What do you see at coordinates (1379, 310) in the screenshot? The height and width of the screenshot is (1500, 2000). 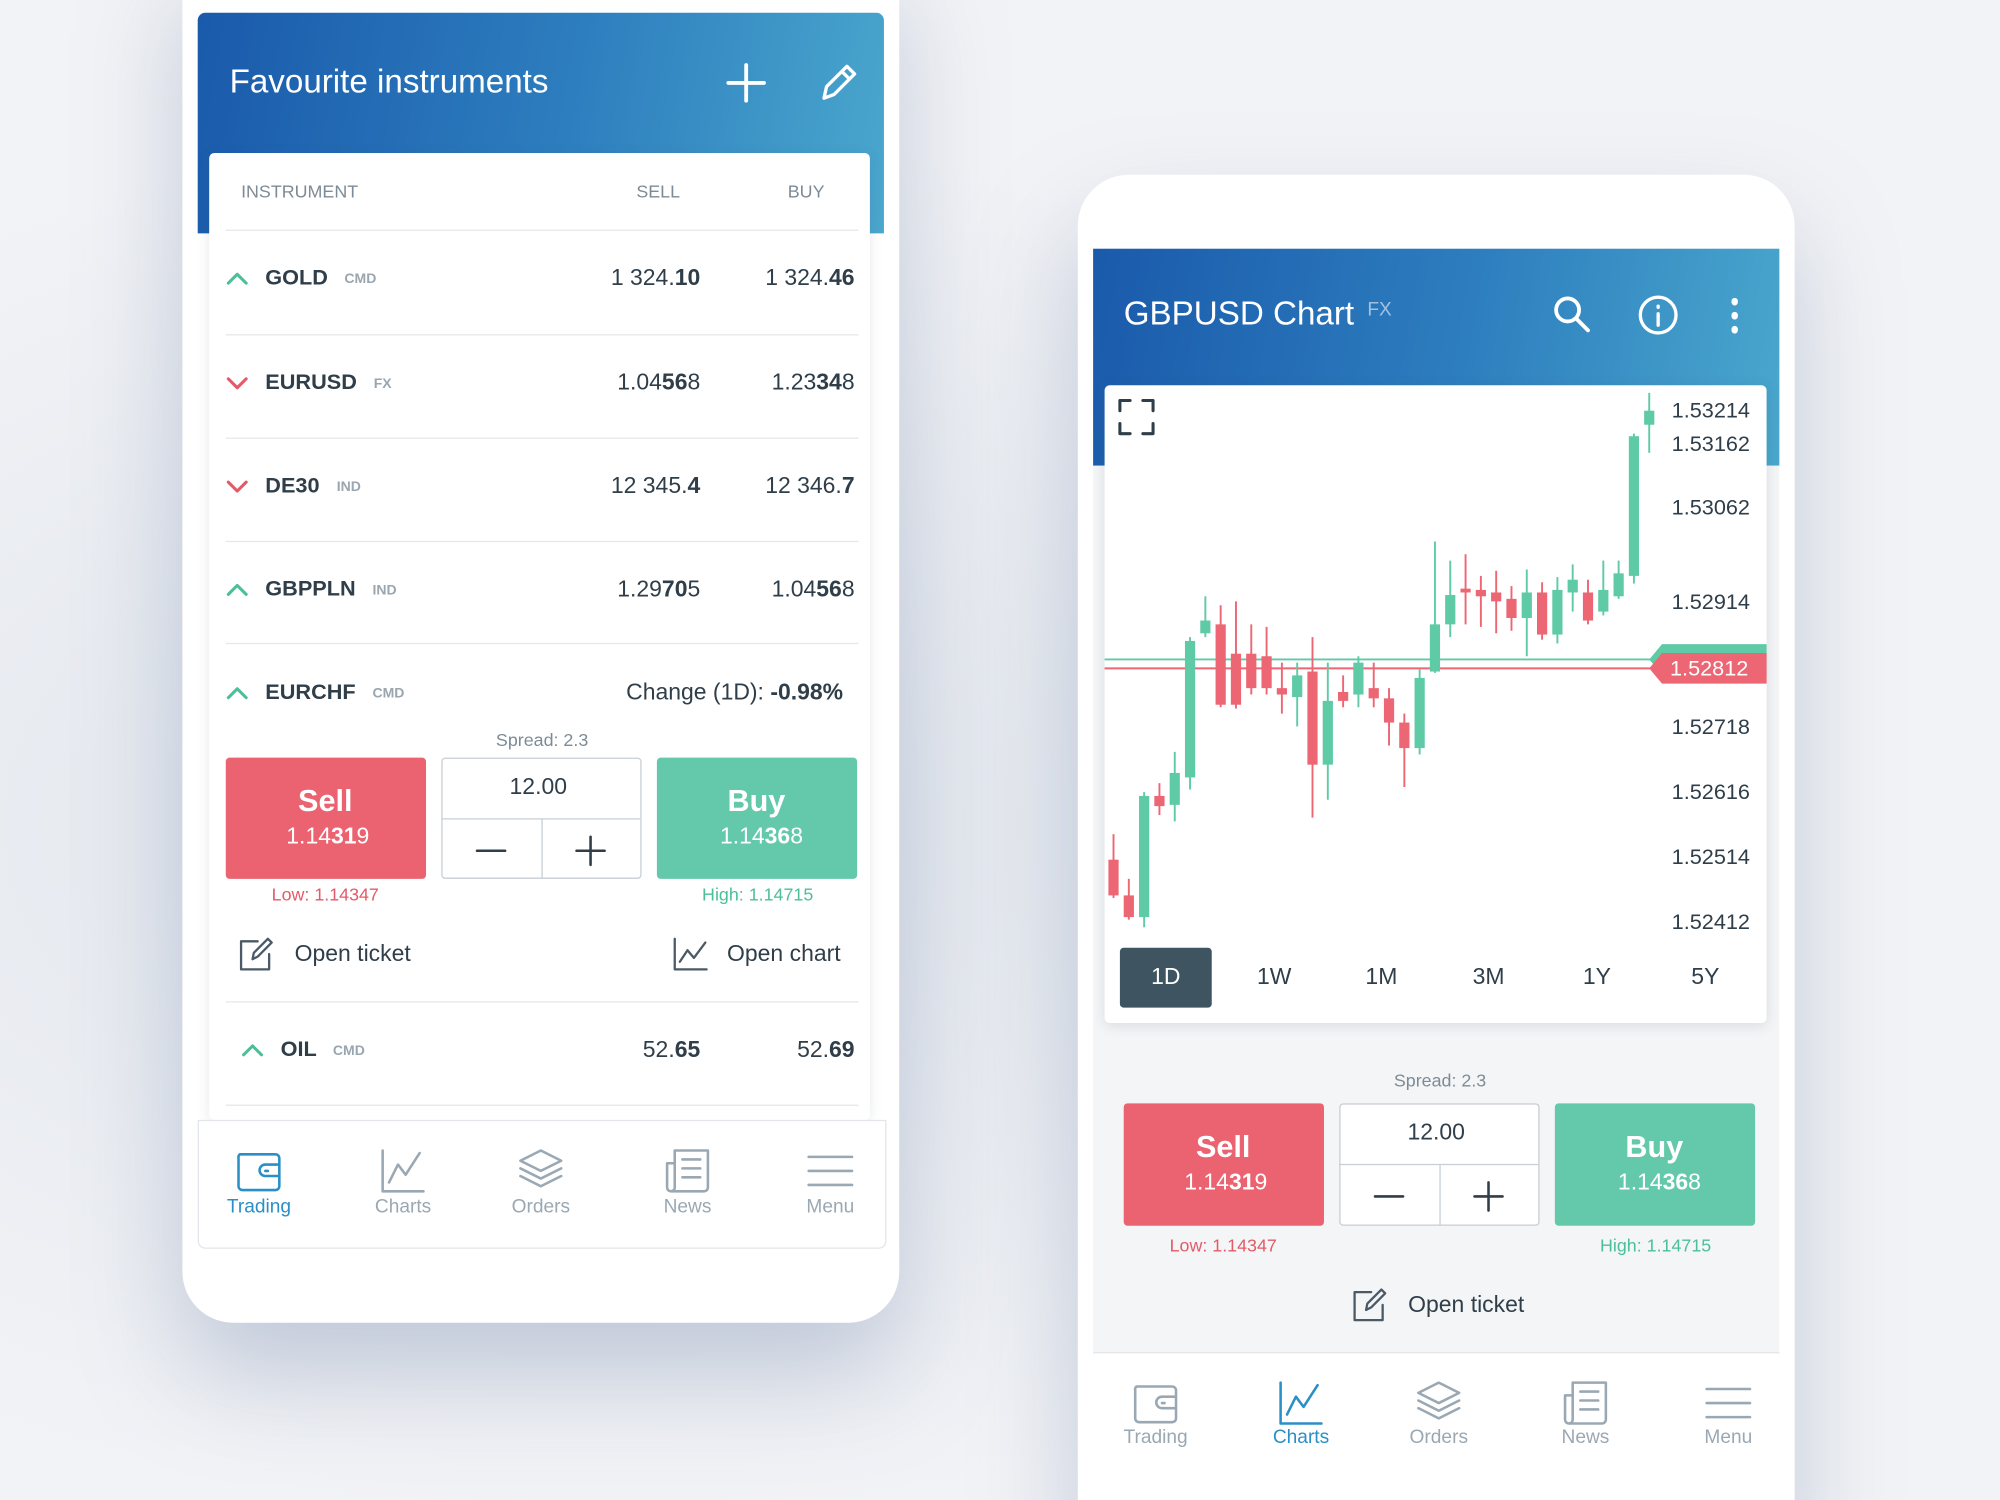 I see `instrument-class: FX` at bounding box center [1379, 310].